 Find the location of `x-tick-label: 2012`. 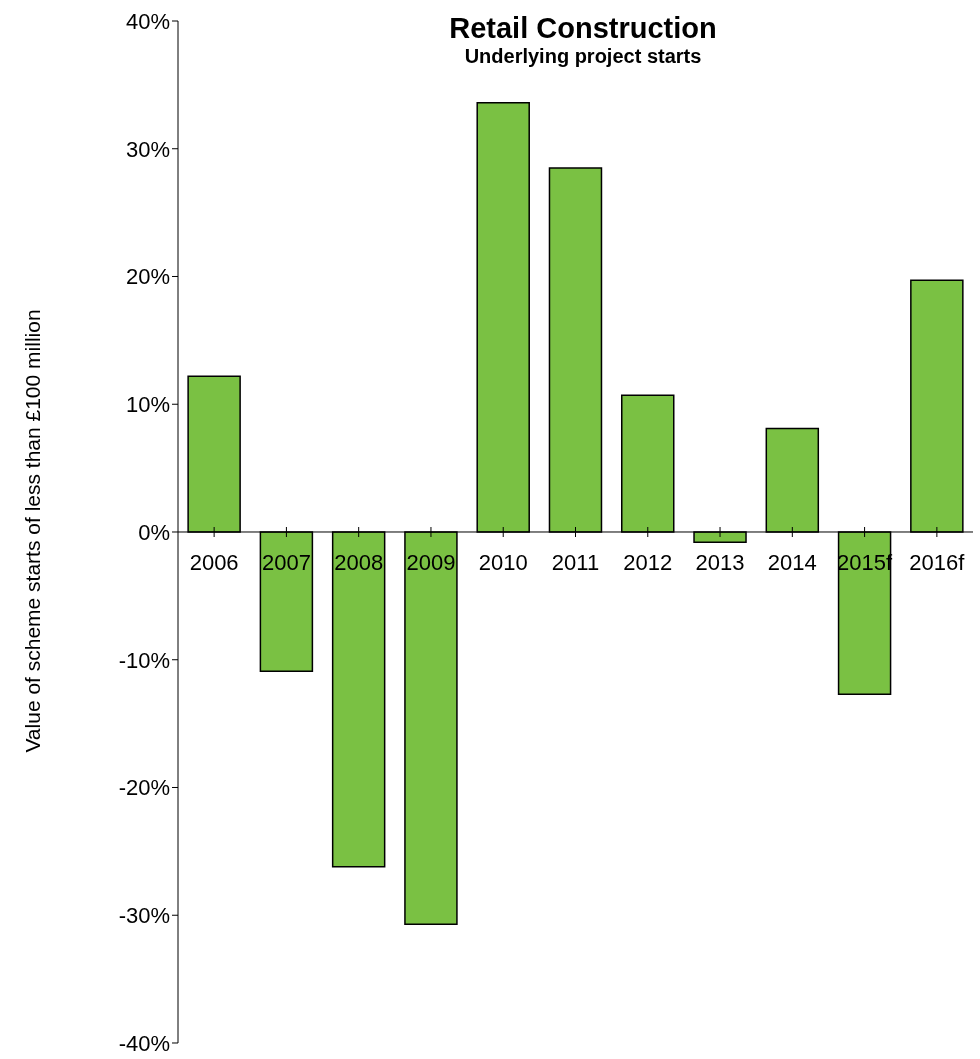

x-tick-label: 2012 is located at coordinates (648, 562).